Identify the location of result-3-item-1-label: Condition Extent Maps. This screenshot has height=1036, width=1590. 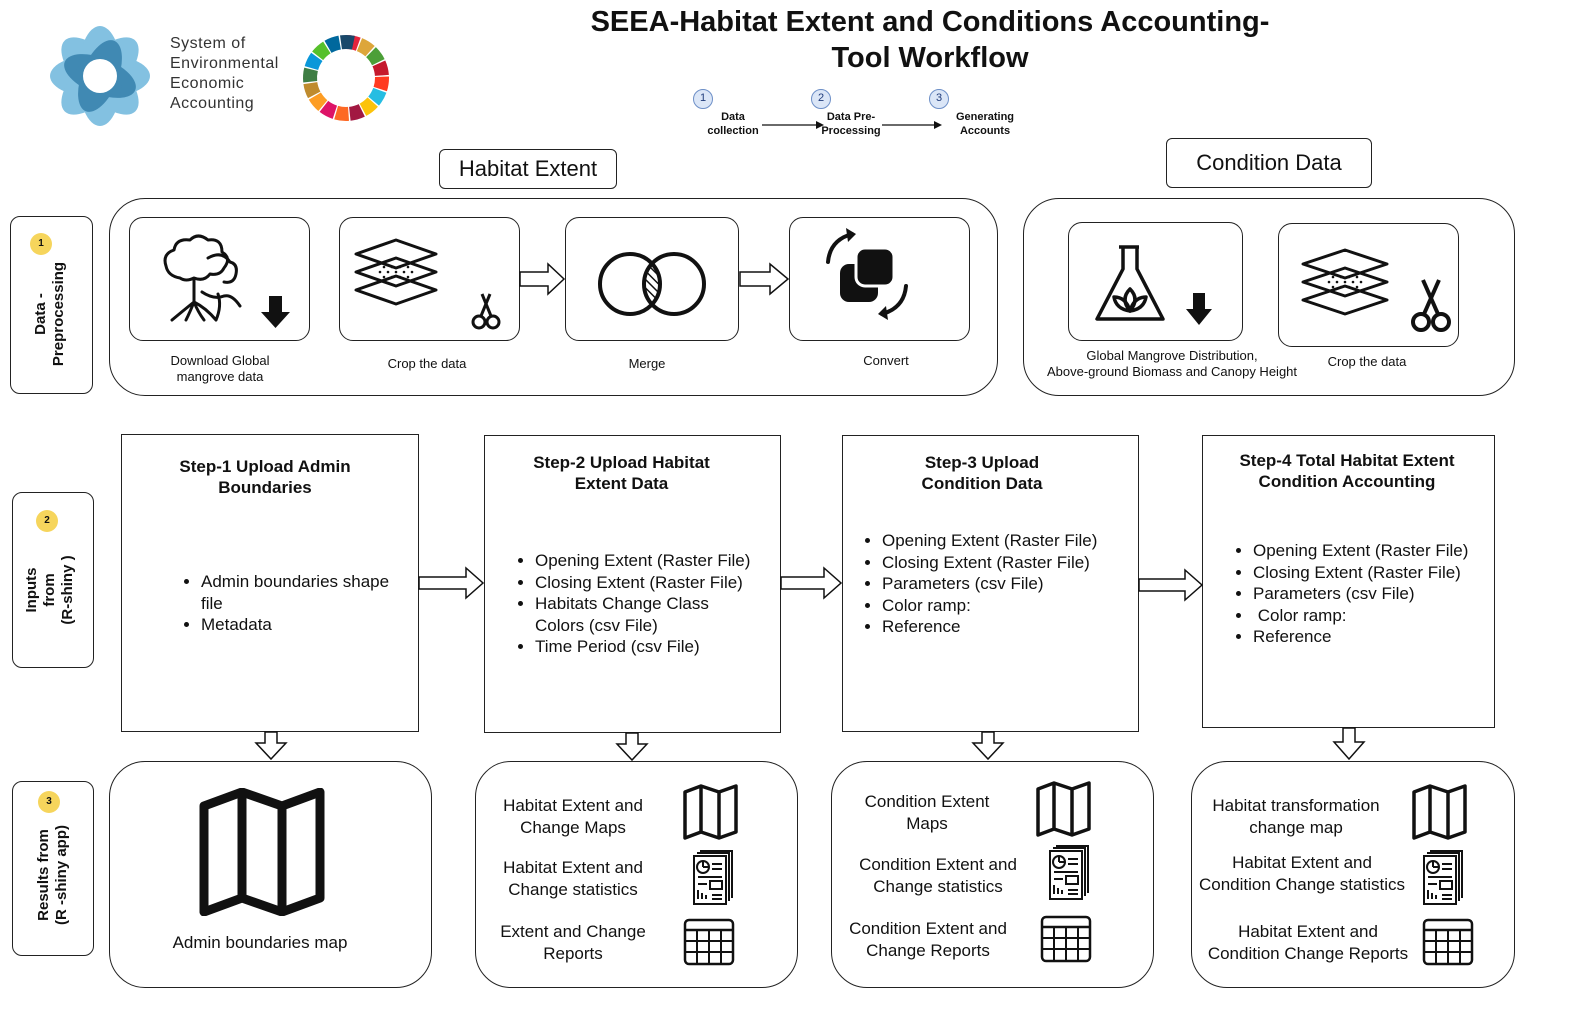
(927, 812).